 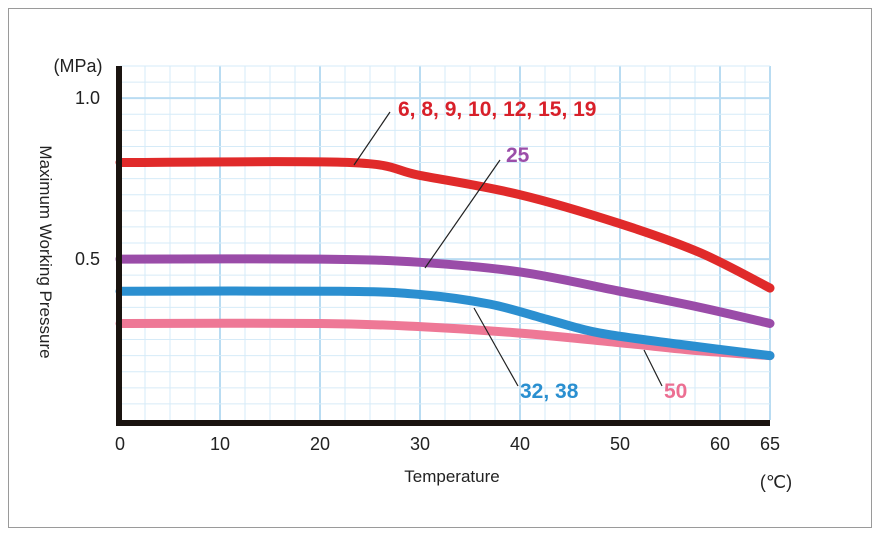 What do you see at coordinates (520, 444) in the screenshot?
I see `x-tick-label: 40` at bounding box center [520, 444].